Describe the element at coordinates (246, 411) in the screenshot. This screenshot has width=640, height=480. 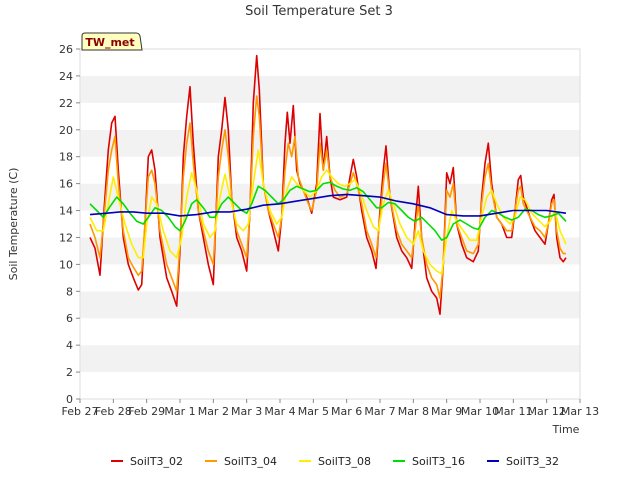
I see `x-tick-label: Mar 3` at that location.